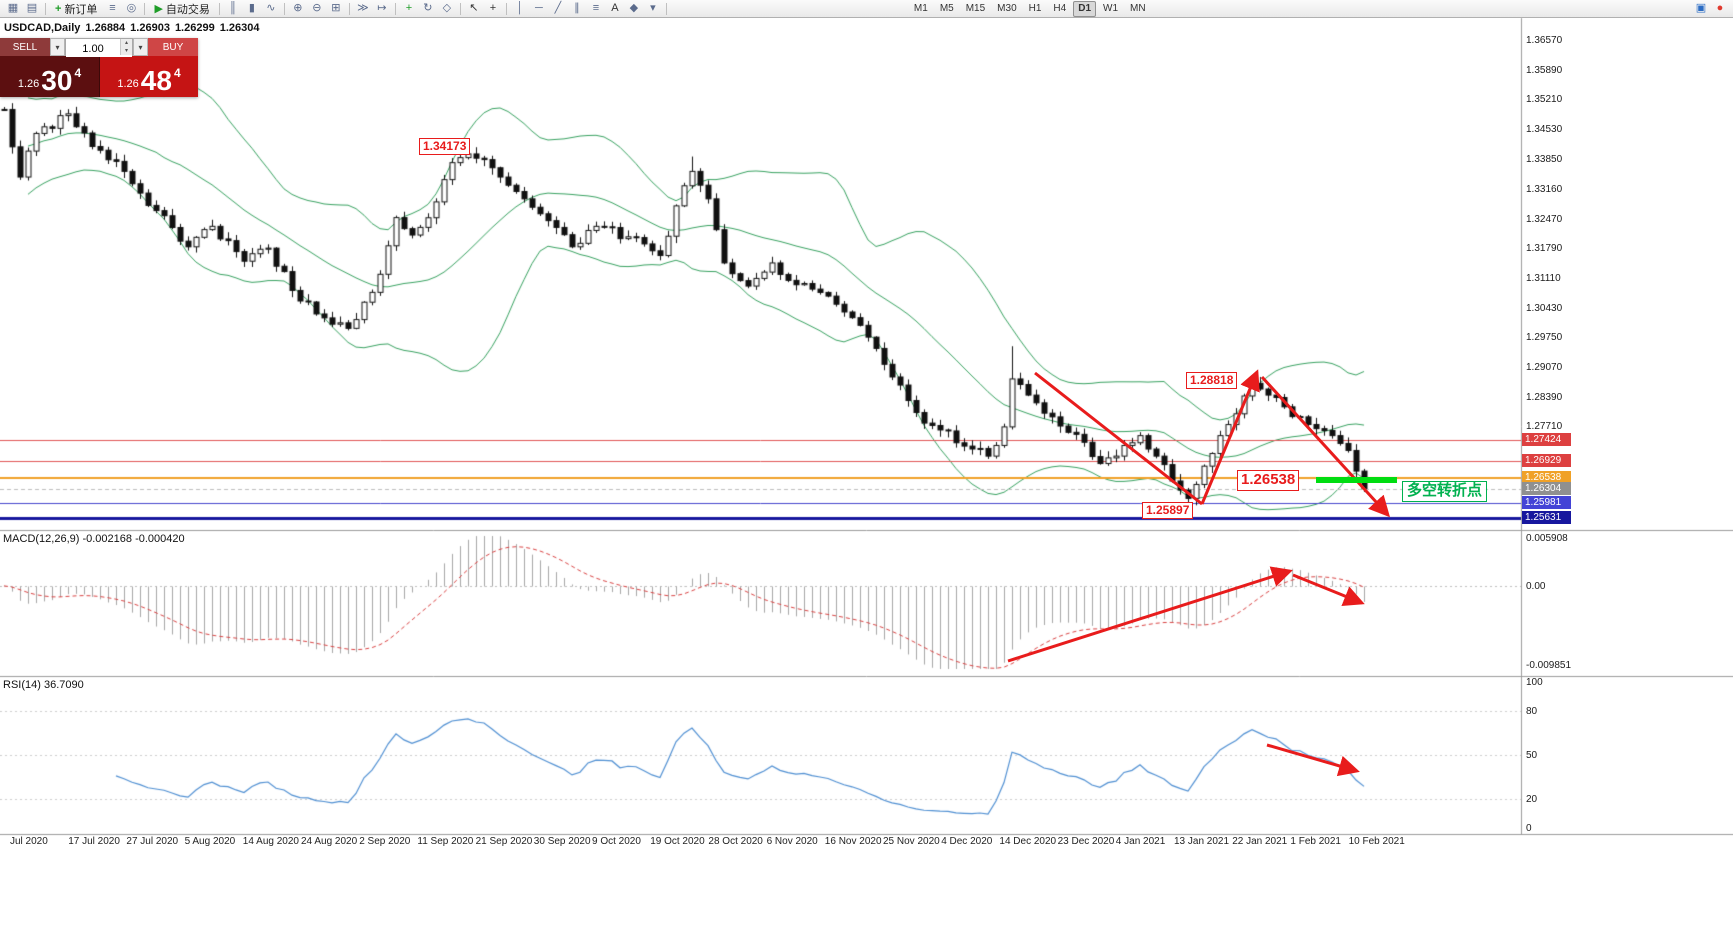 The width and height of the screenshot is (1733, 945). What do you see at coordinates (13, 8) in the screenshot?
I see `new-chart-icon: ▦` at bounding box center [13, 8].